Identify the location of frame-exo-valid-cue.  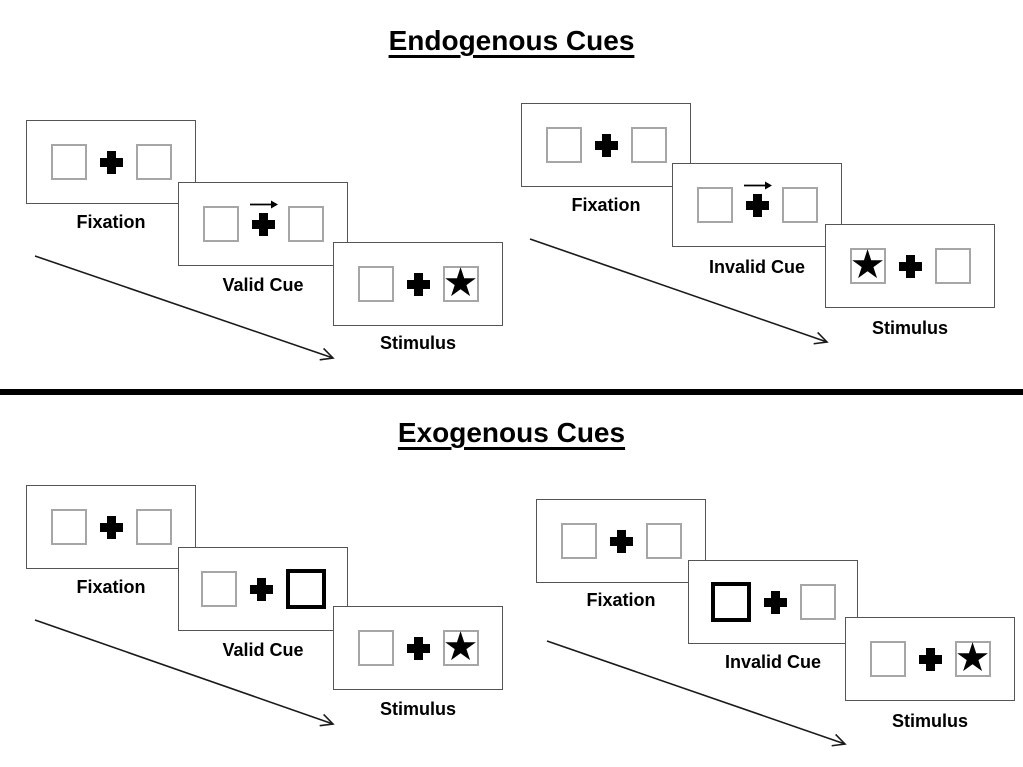
(263, 589).